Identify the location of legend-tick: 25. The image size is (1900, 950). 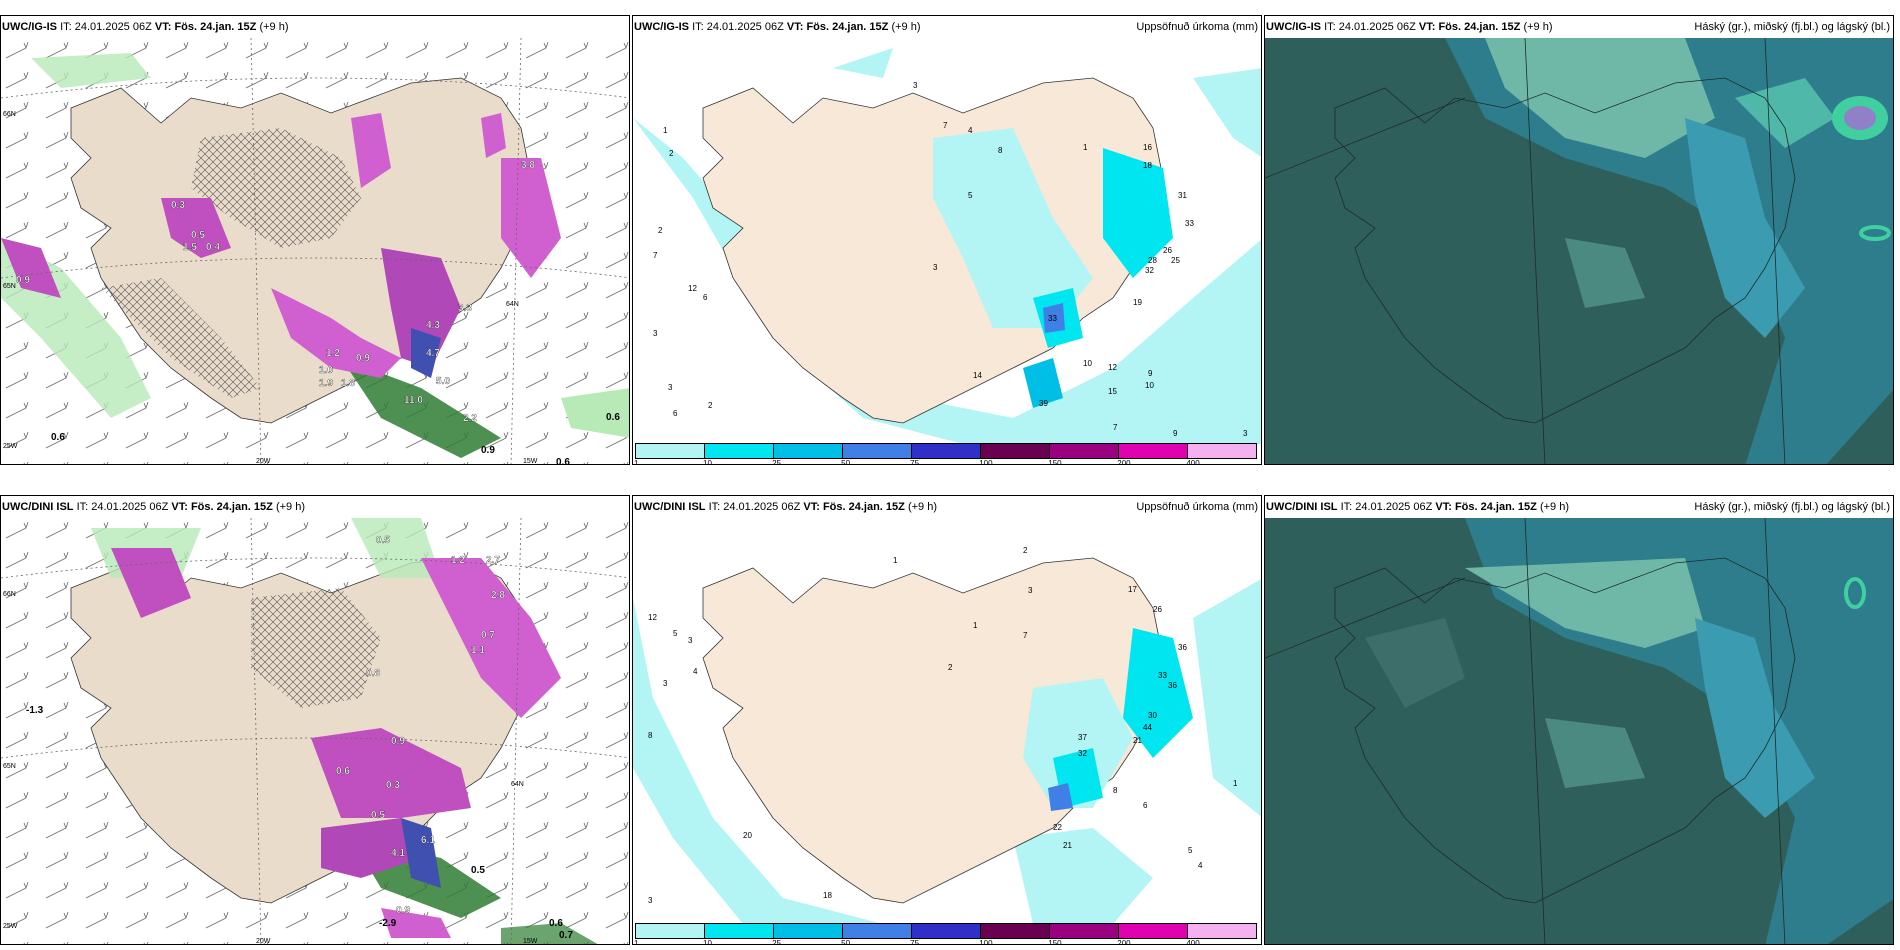
(776, 942).